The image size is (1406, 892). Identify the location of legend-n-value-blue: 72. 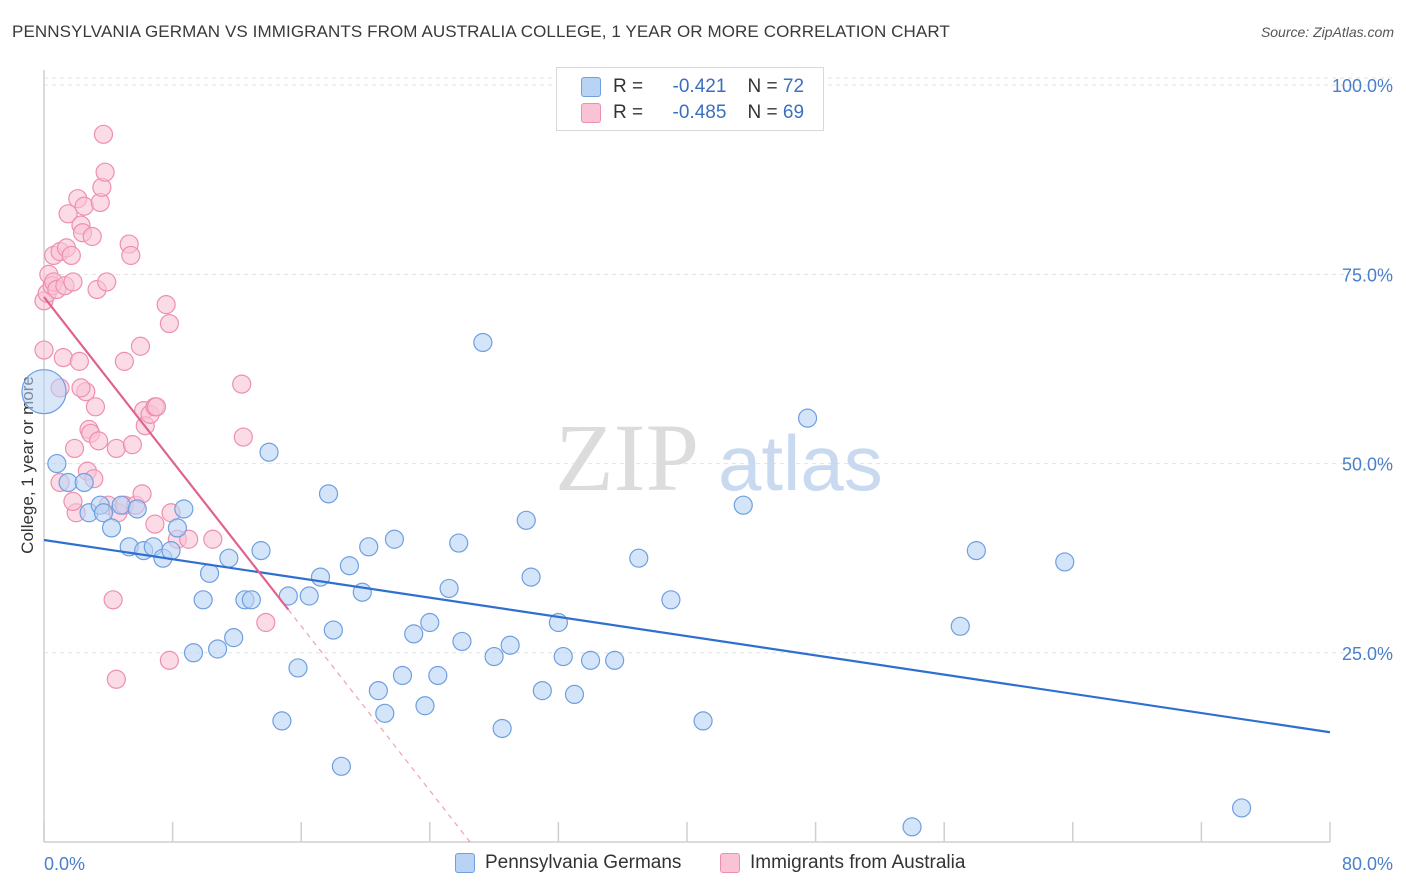
(793, 86).